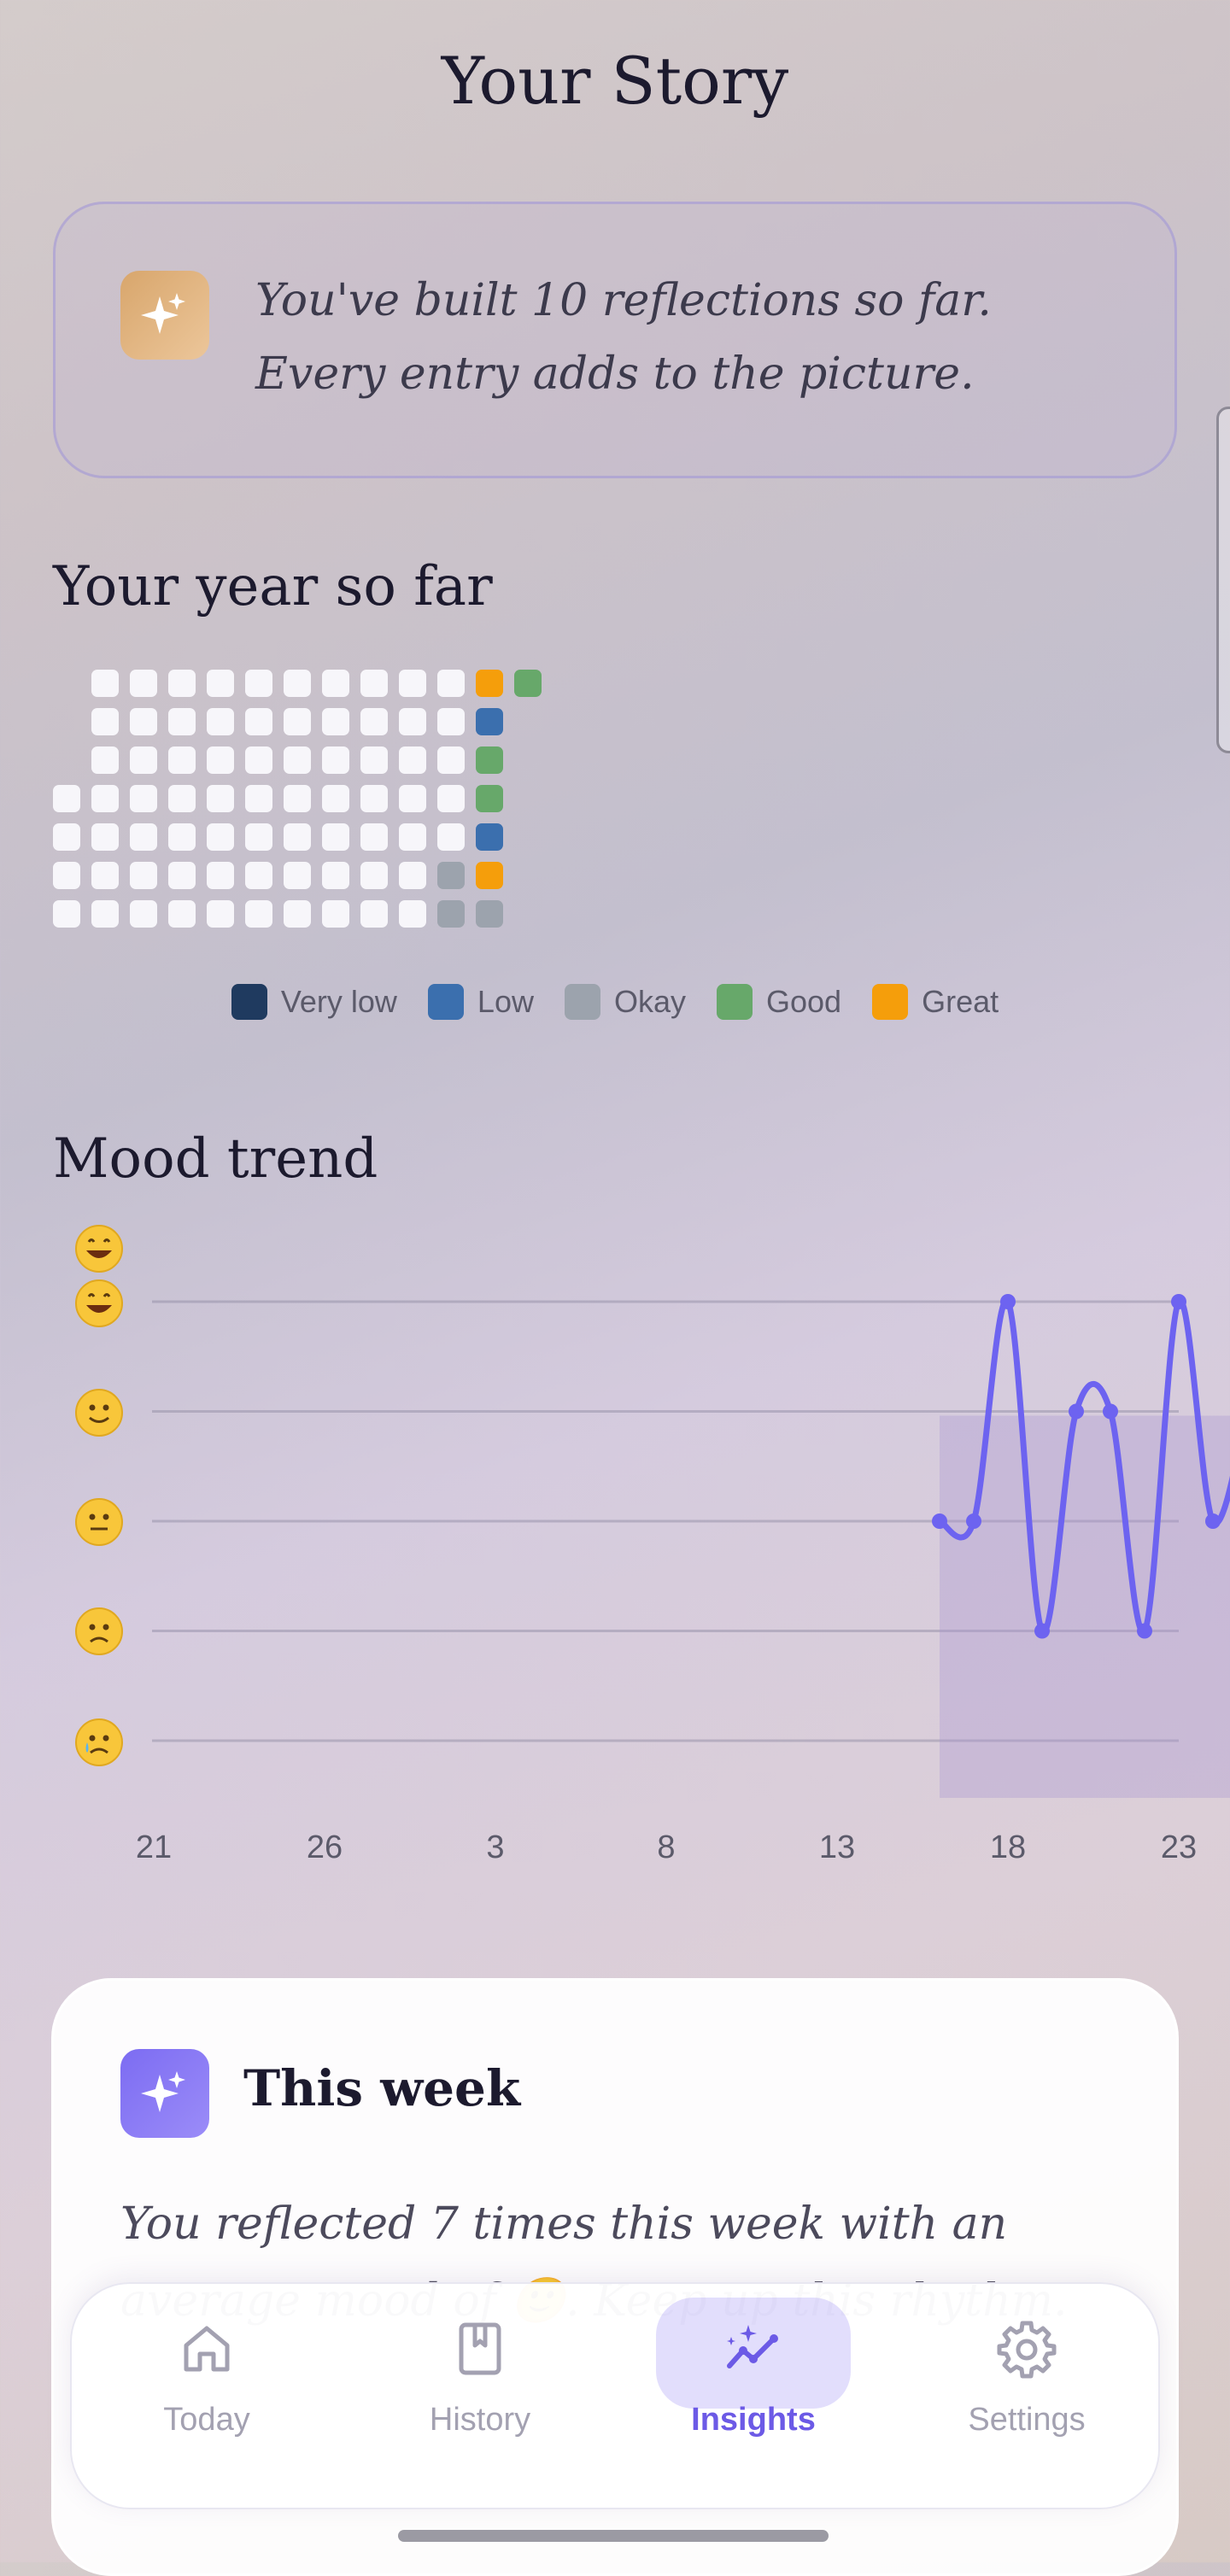 The image size is (1230, 2576). Describe the element at coordinates (480, 2348) in the screenshot. I see `book-icon` at that location.